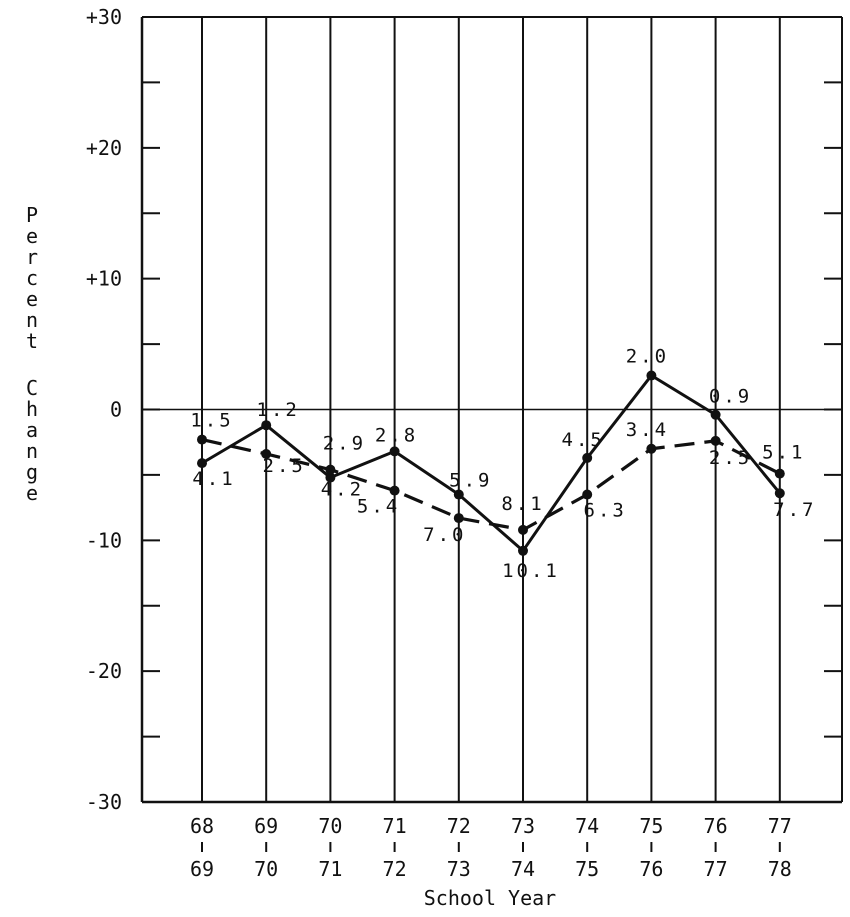  What do you see at coordinates (213, 479) in the screenshot?
I see `data-label: 4.1` at bounding box center [213, 479].